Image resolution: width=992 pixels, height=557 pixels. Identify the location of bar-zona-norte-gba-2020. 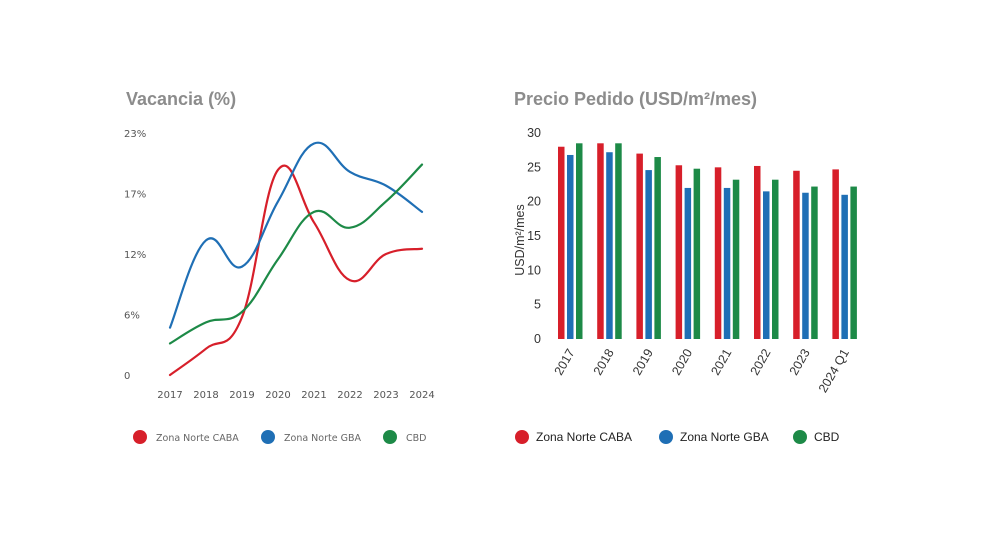
(688, 263).